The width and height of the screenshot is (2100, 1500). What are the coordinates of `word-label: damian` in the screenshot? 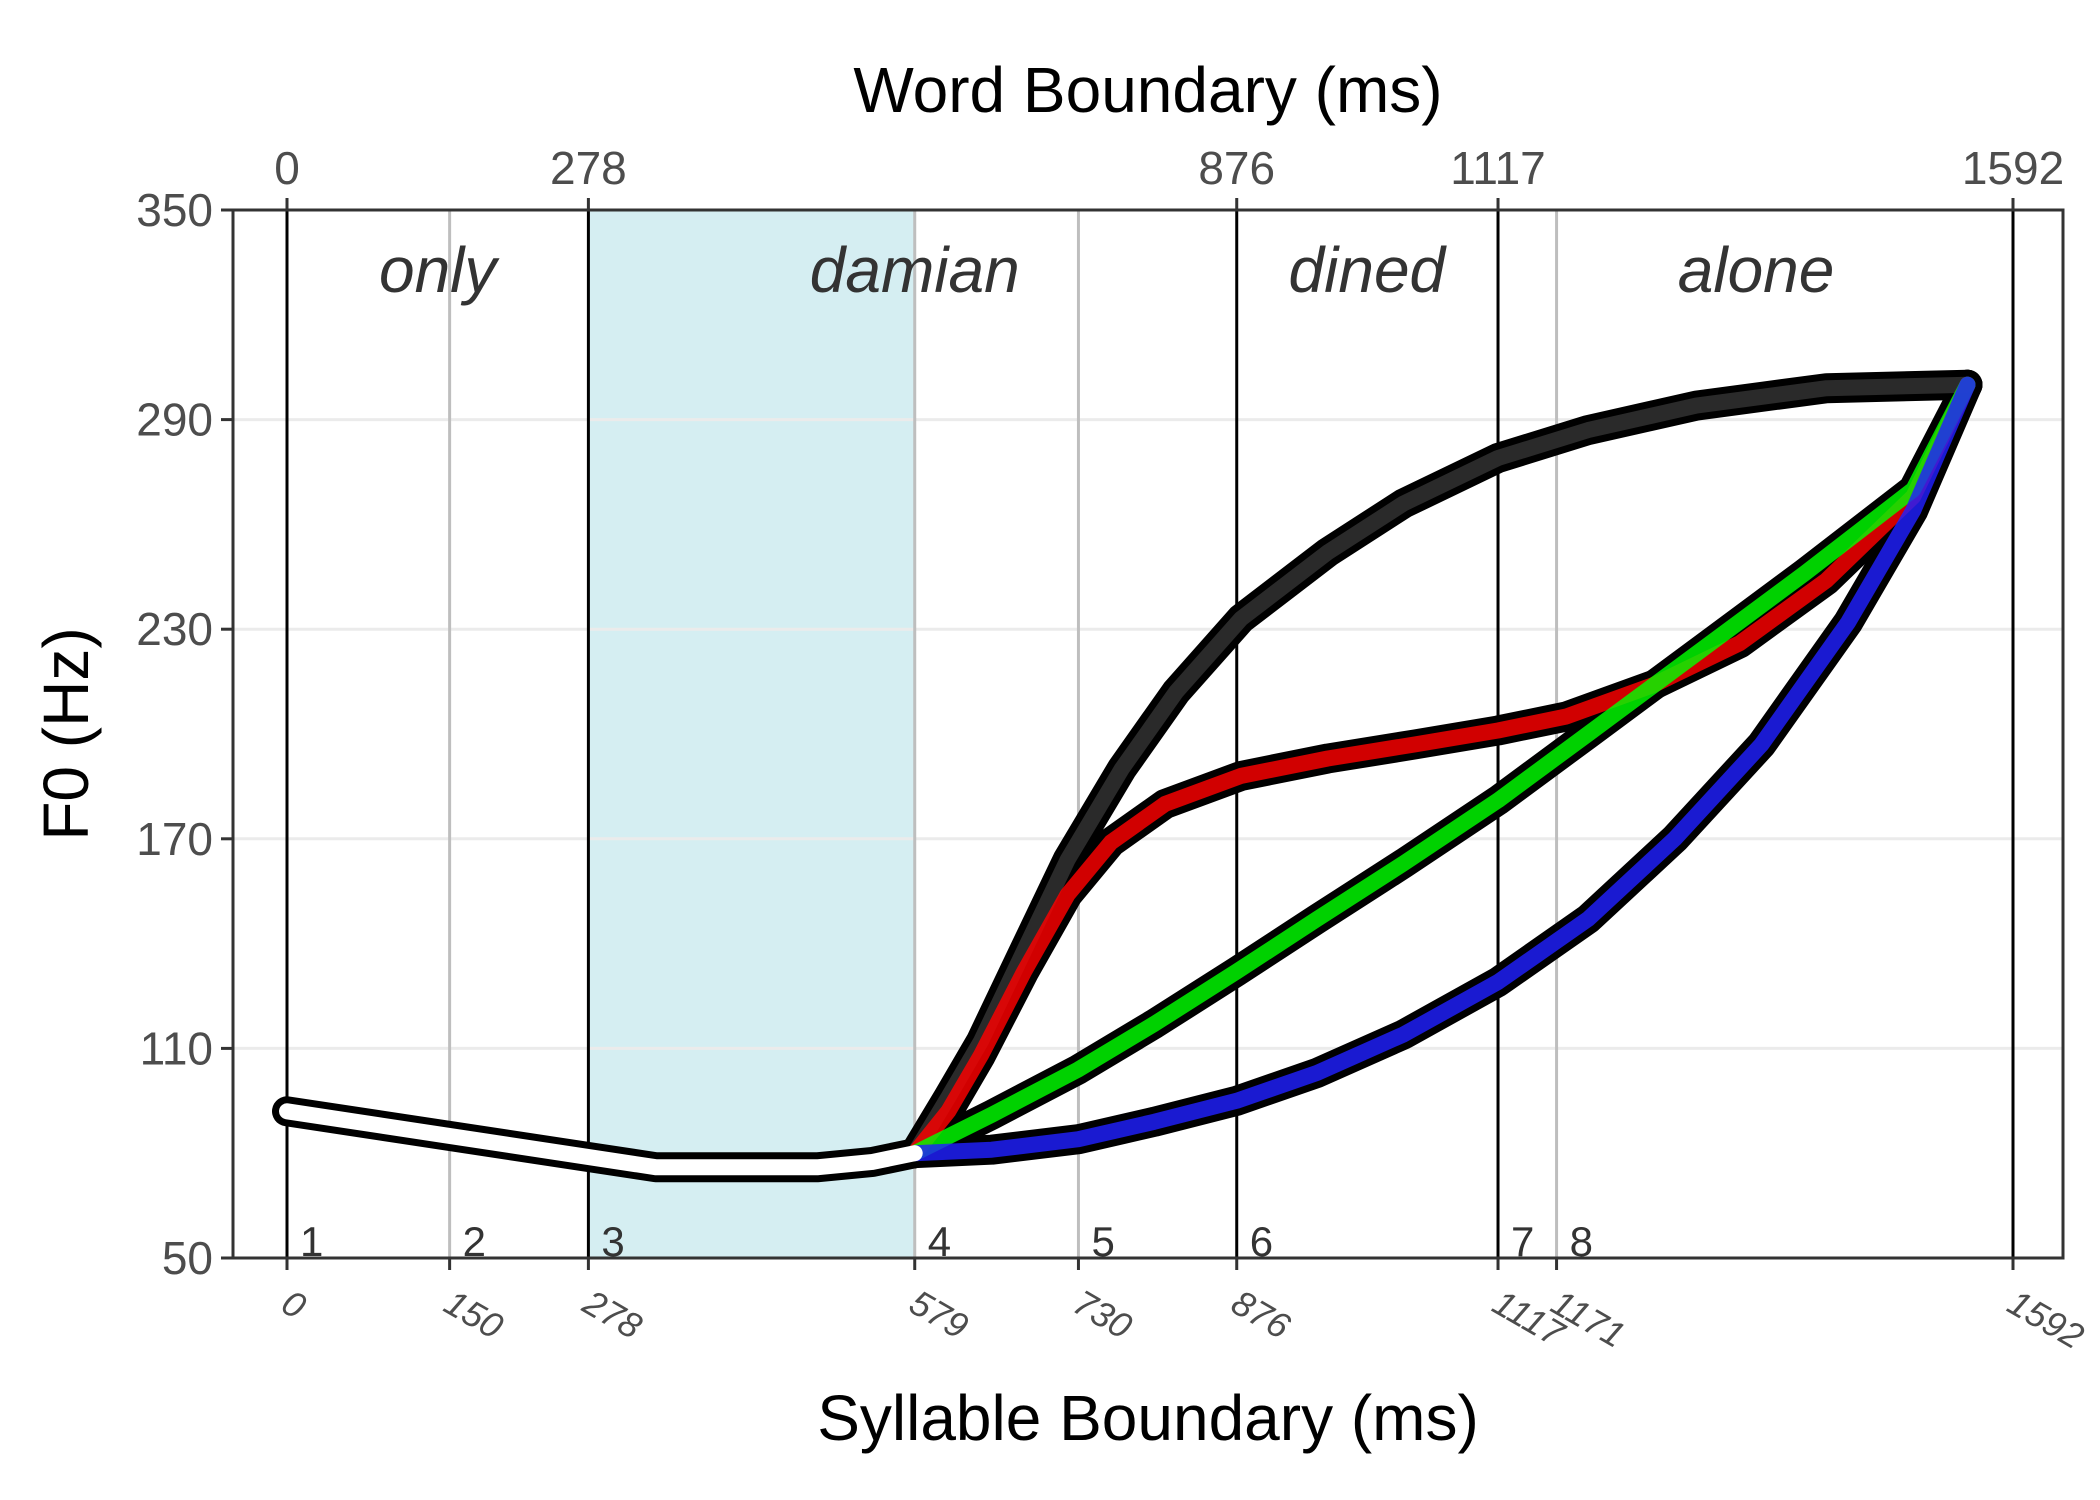 It's located at (915, 270).